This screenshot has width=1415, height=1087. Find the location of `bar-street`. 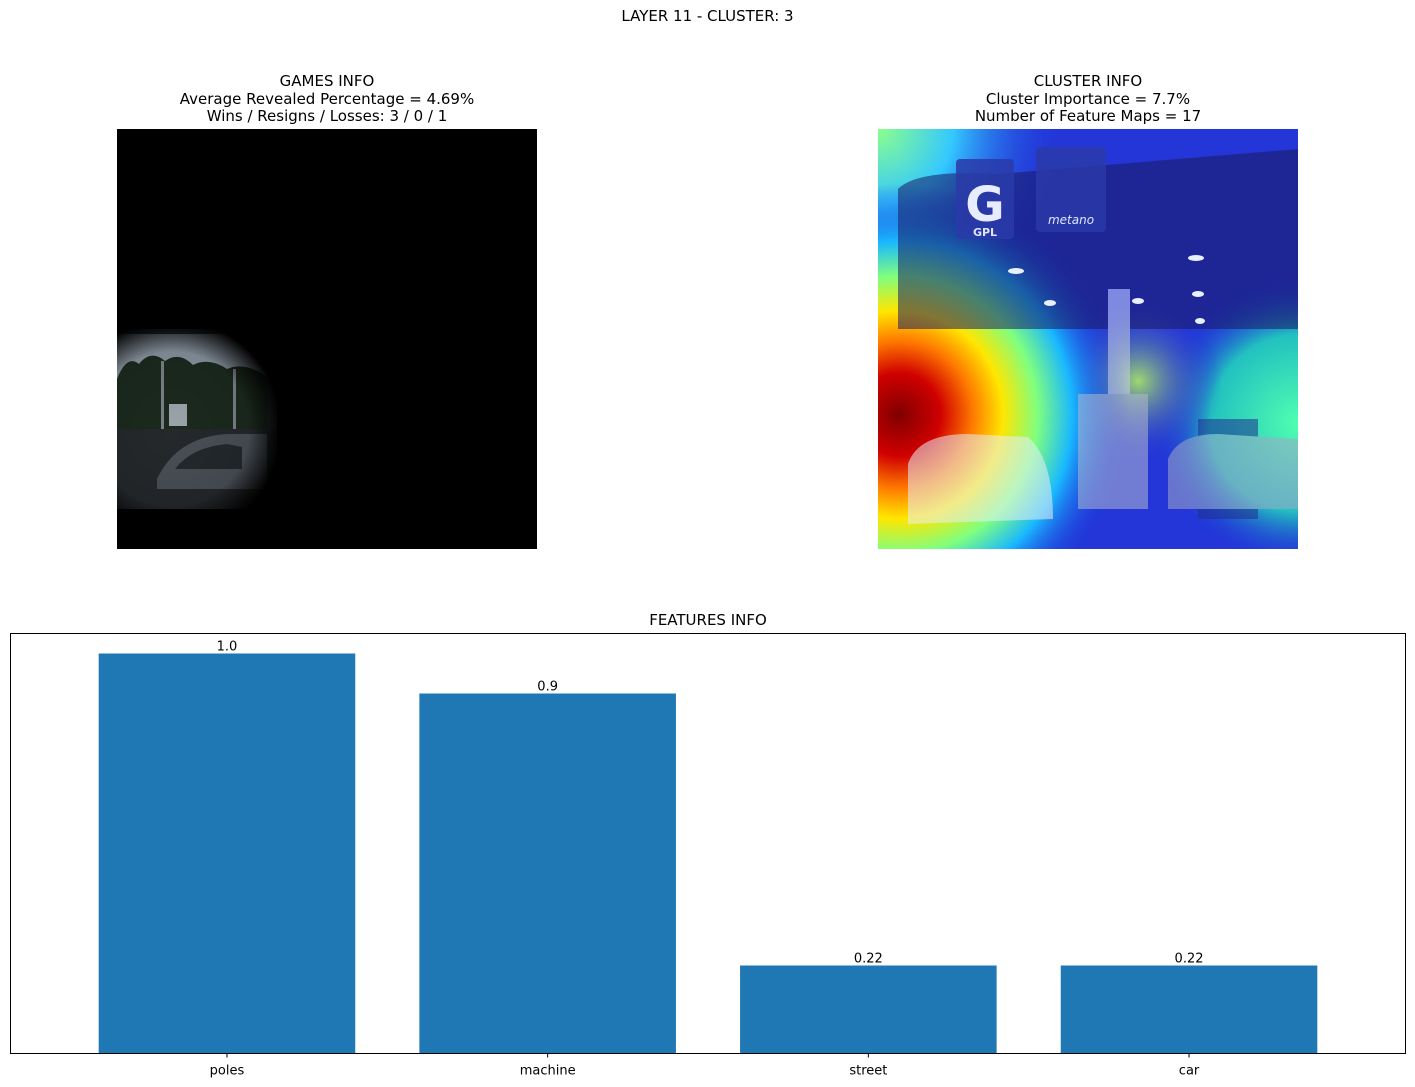

bar-street is located at coordinates (868, 1009).